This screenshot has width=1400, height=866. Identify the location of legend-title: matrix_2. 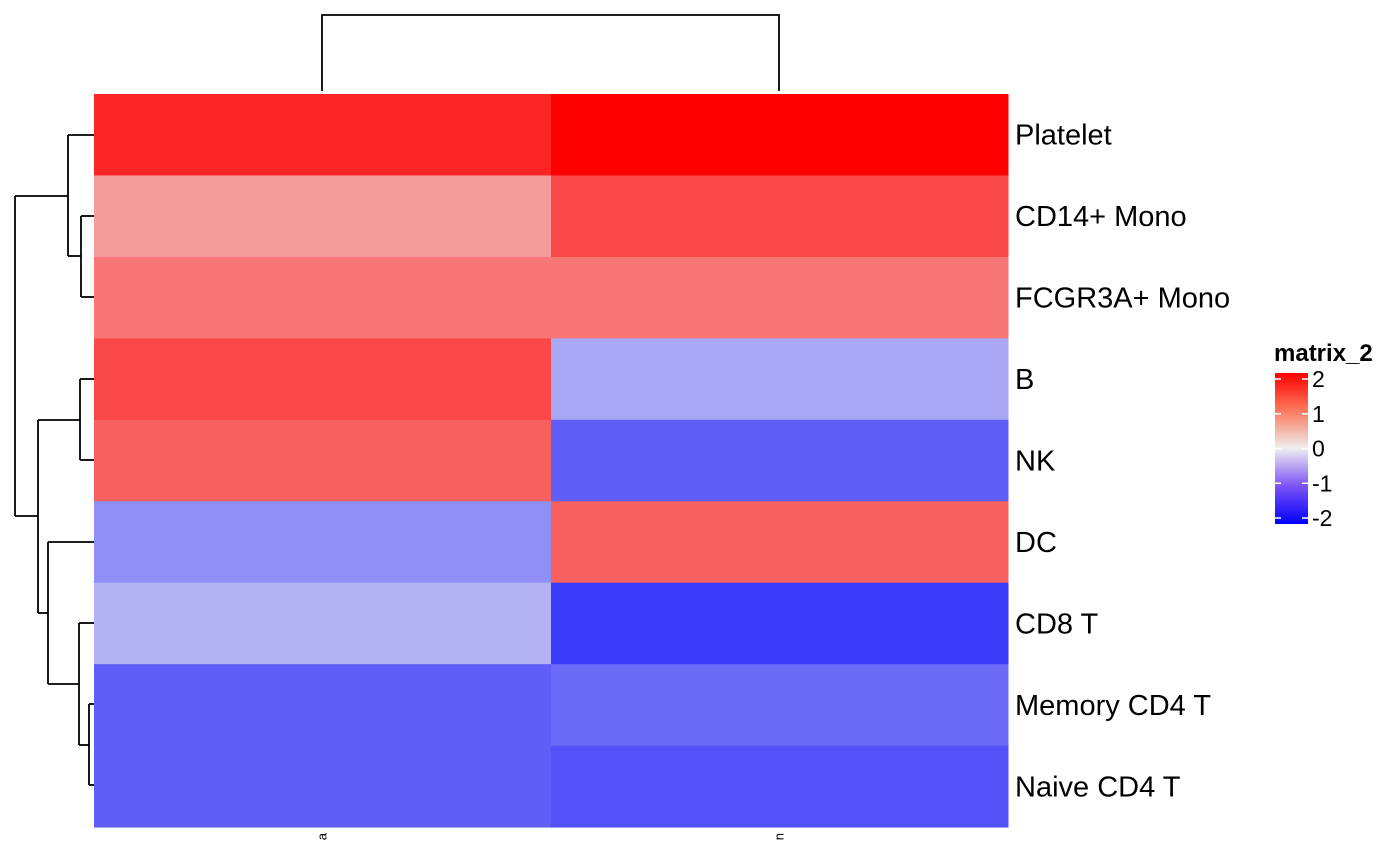
(1323, 353).